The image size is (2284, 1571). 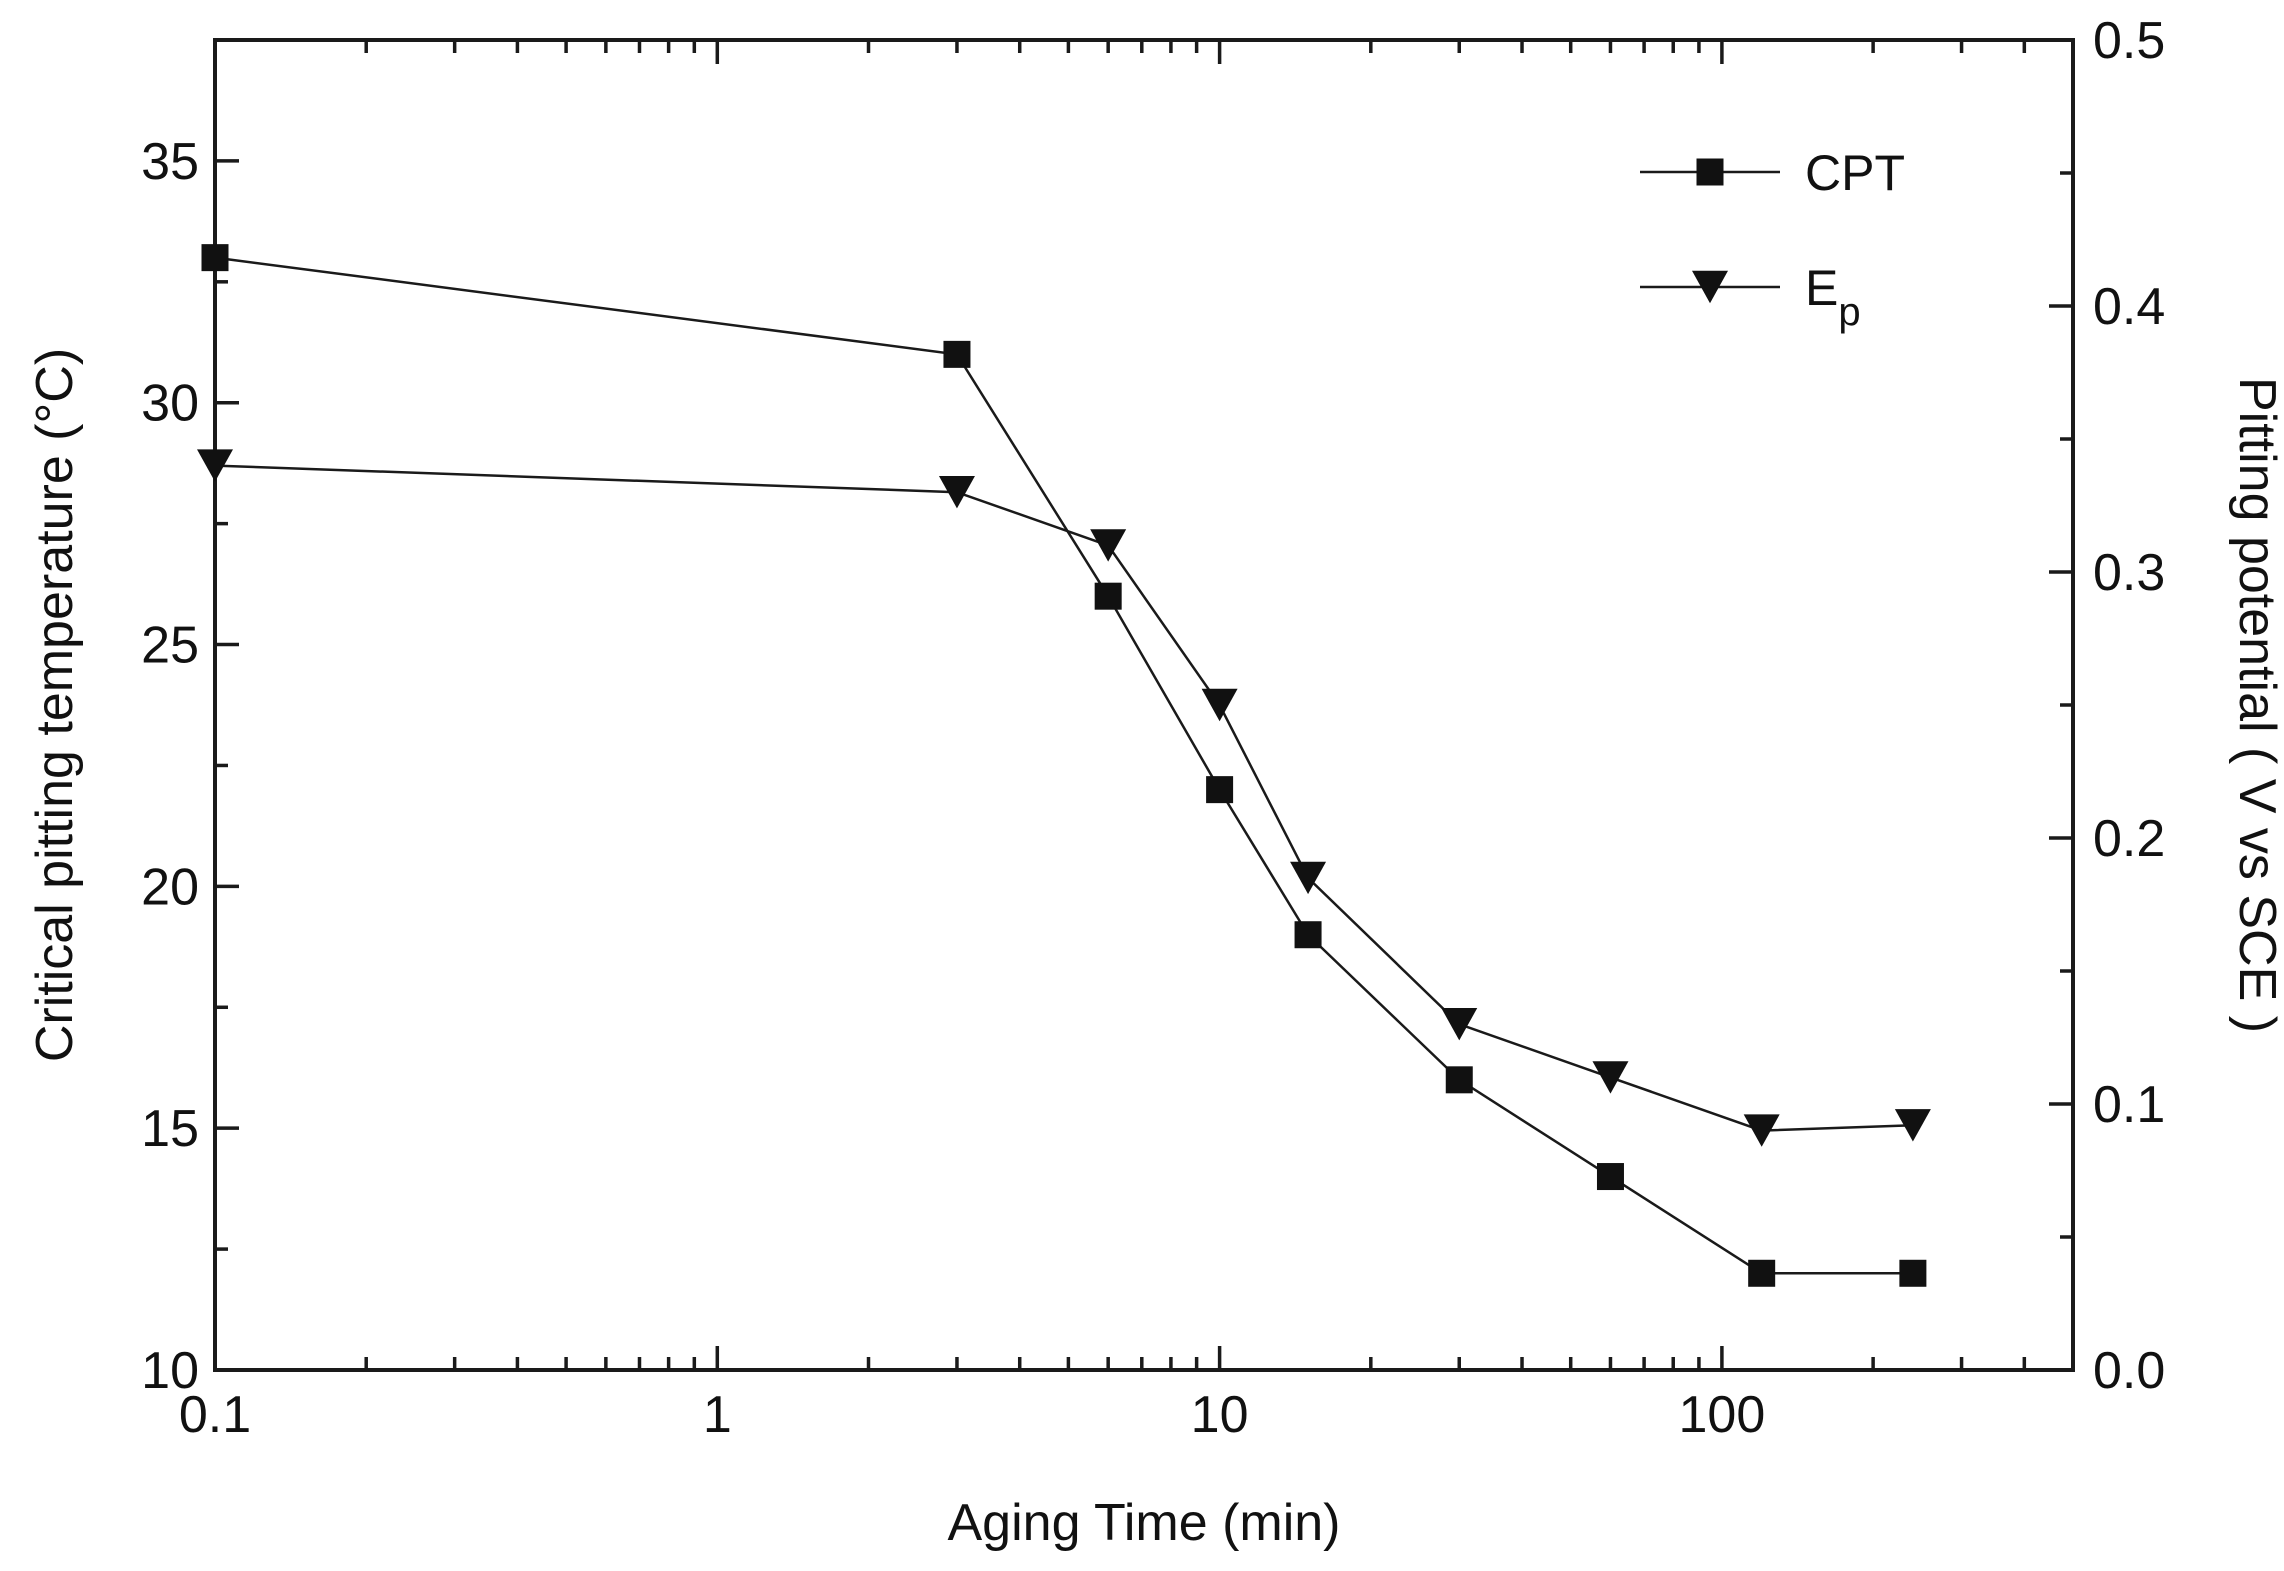 I want to click on y-left-tick-label: 20, so click(x=170, y=887).